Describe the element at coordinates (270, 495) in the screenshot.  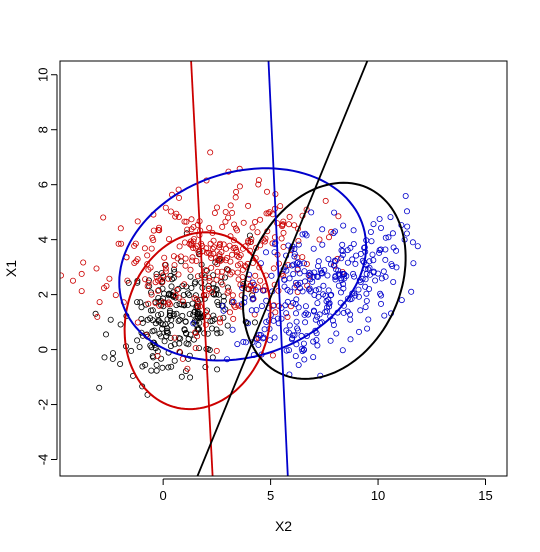
I see `x-tick-label: 5` at that location.